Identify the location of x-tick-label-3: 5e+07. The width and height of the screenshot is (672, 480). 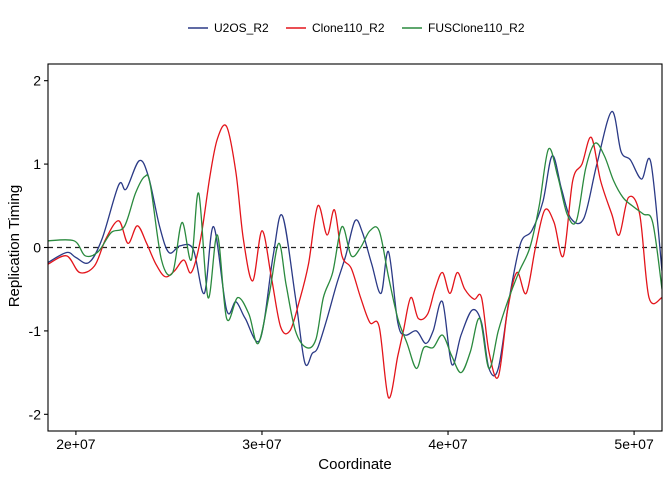
(634, 444).